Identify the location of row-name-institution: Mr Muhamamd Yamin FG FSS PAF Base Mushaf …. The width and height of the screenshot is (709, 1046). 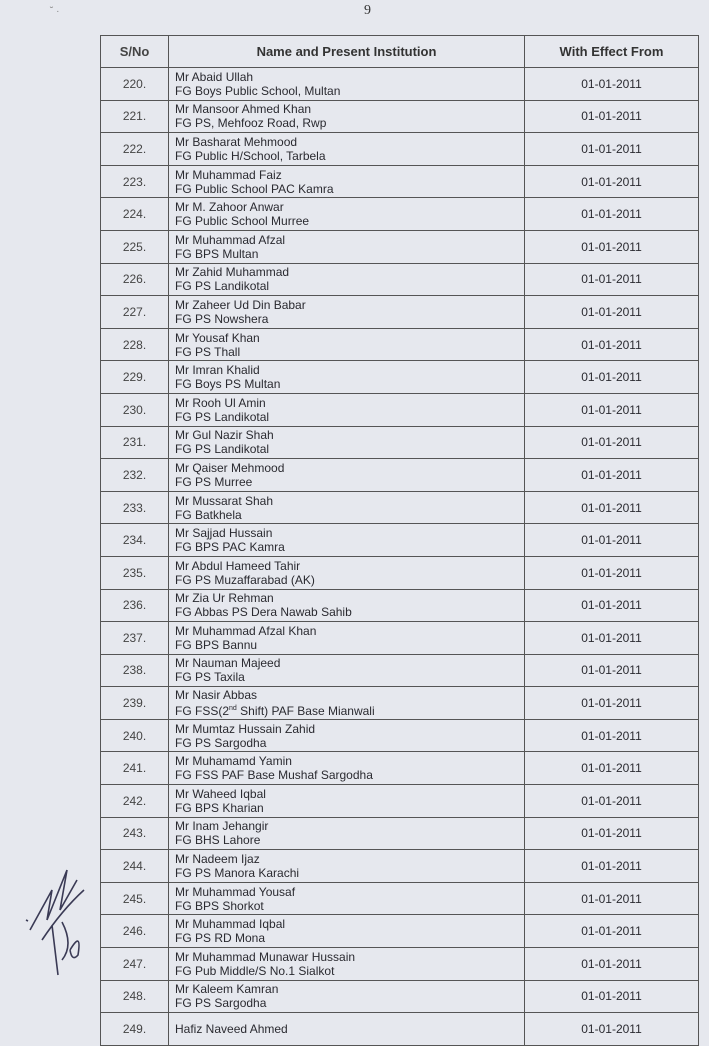
(346, 768).